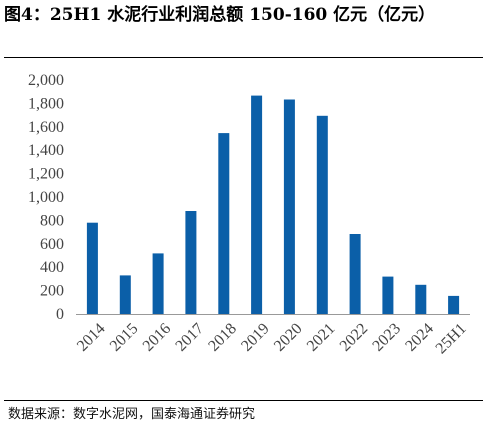 The height and width of the screenshot is (431, 487). What do you see at coordinates (46, 80) in the screenshot?
I see `y-tick-label: 2,000` at bounding box center [46, 80].